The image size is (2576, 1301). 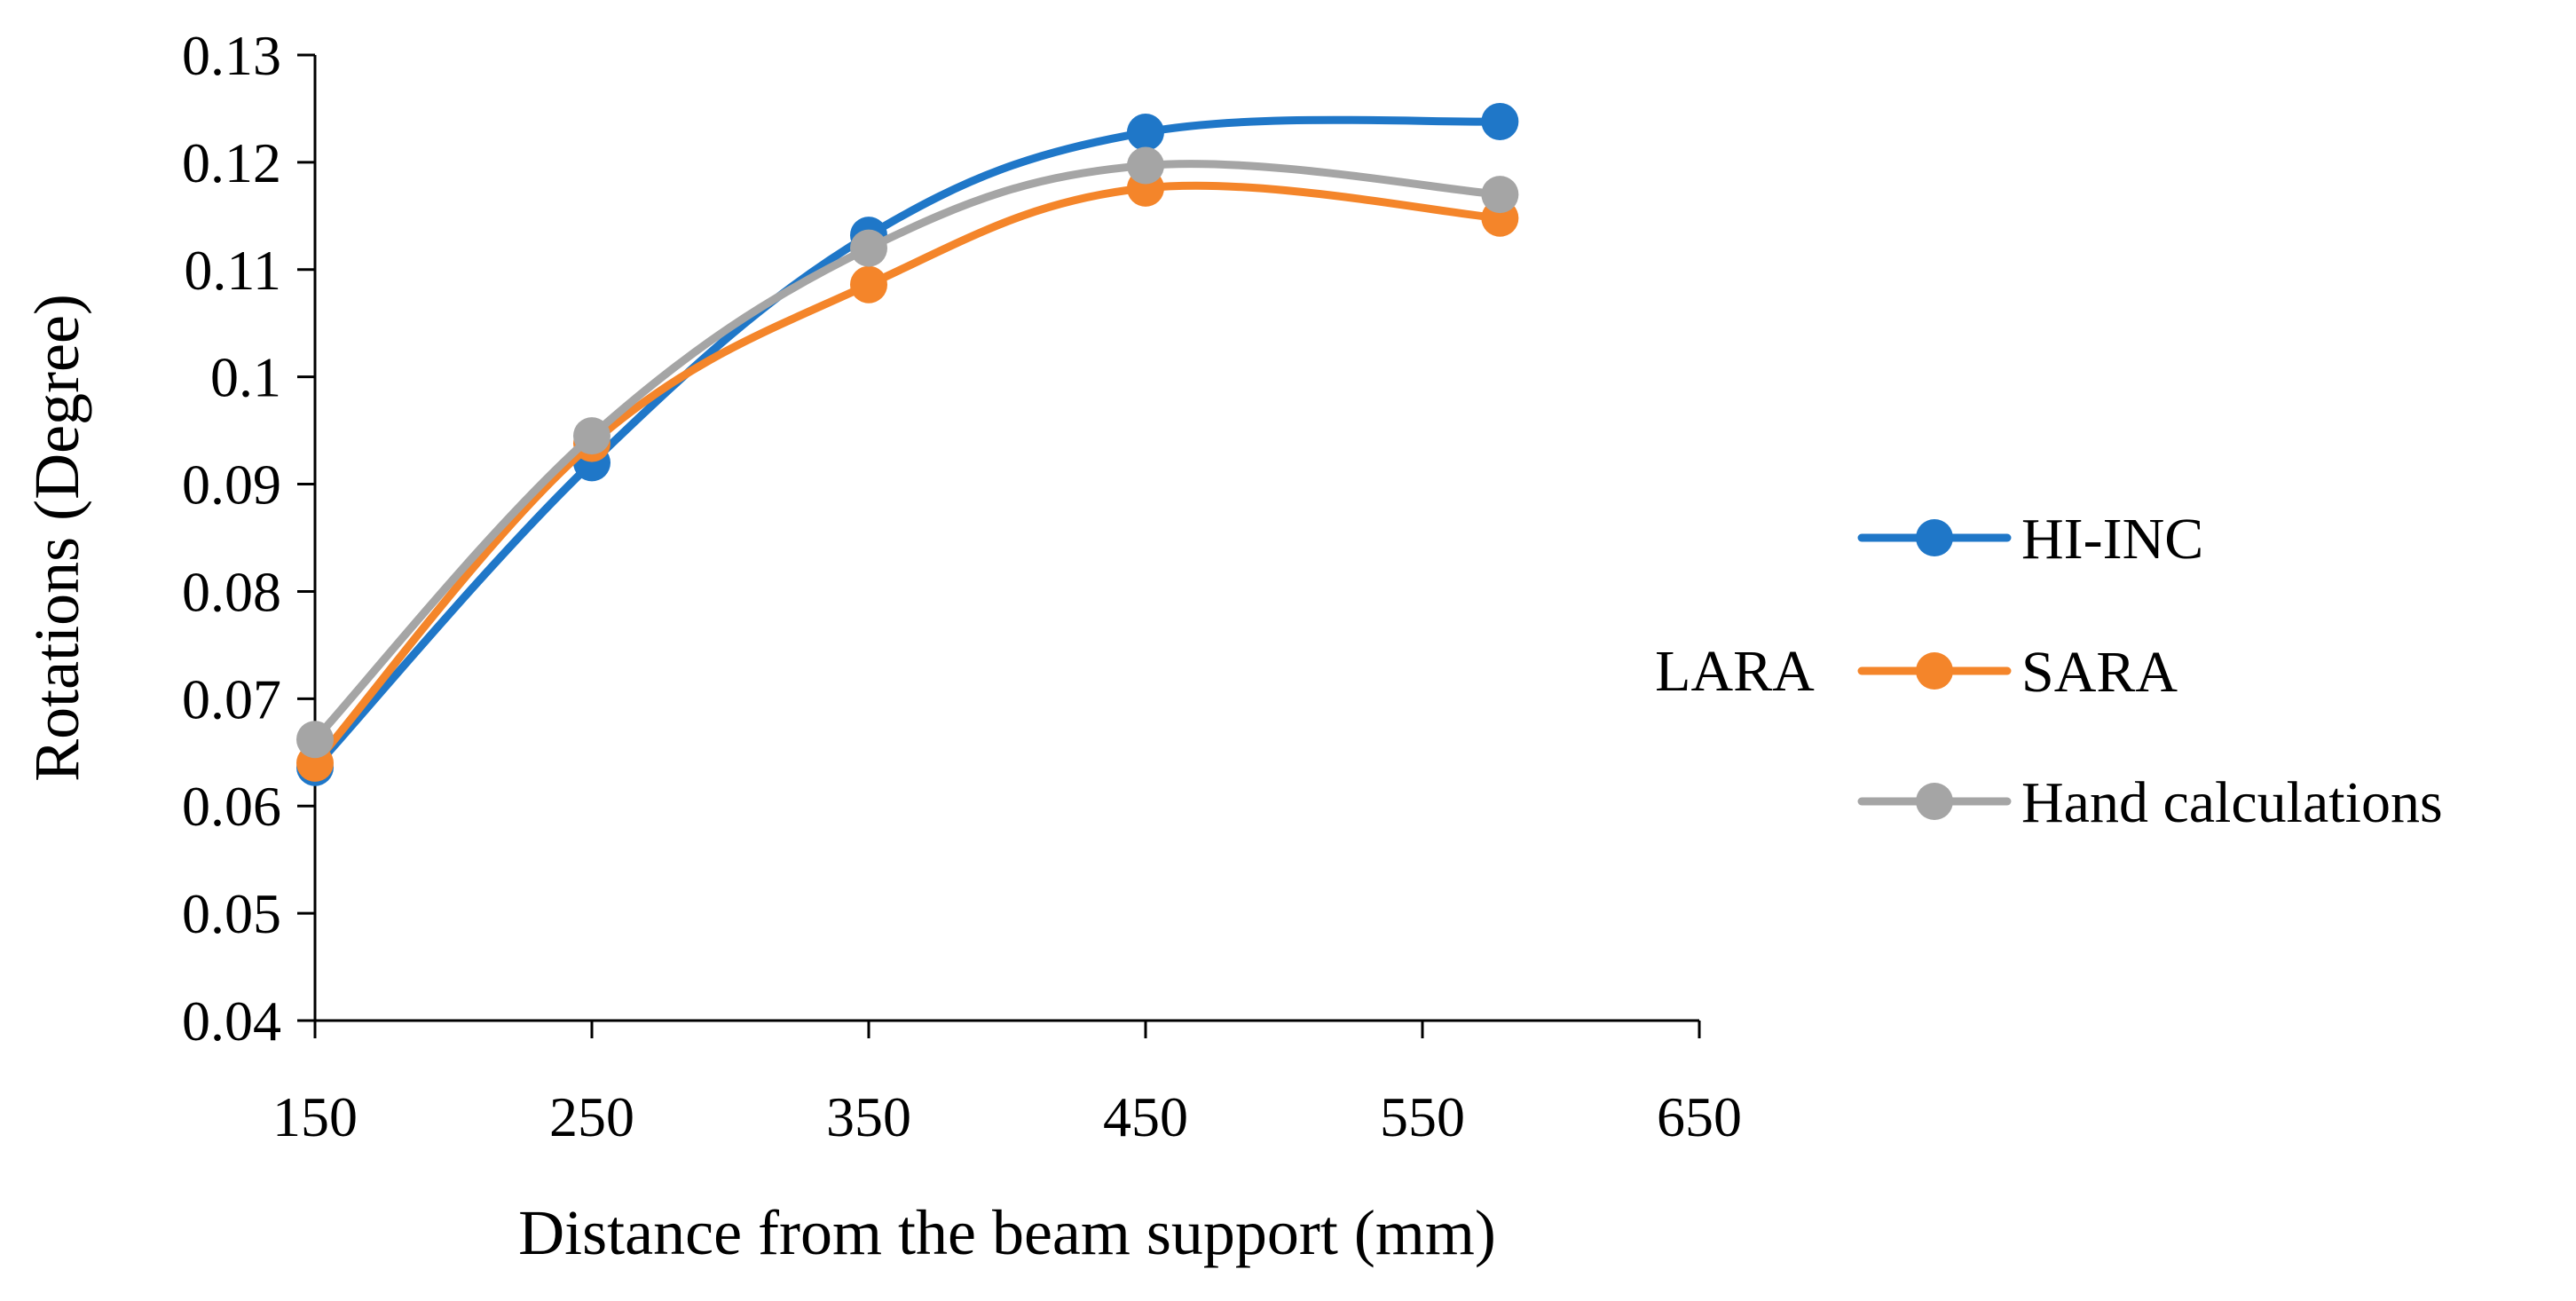 What do you see at coordinates (232, 162) in the screenshot?
I see `y-tick-label: 0.12` at bounding box center [232, 162].